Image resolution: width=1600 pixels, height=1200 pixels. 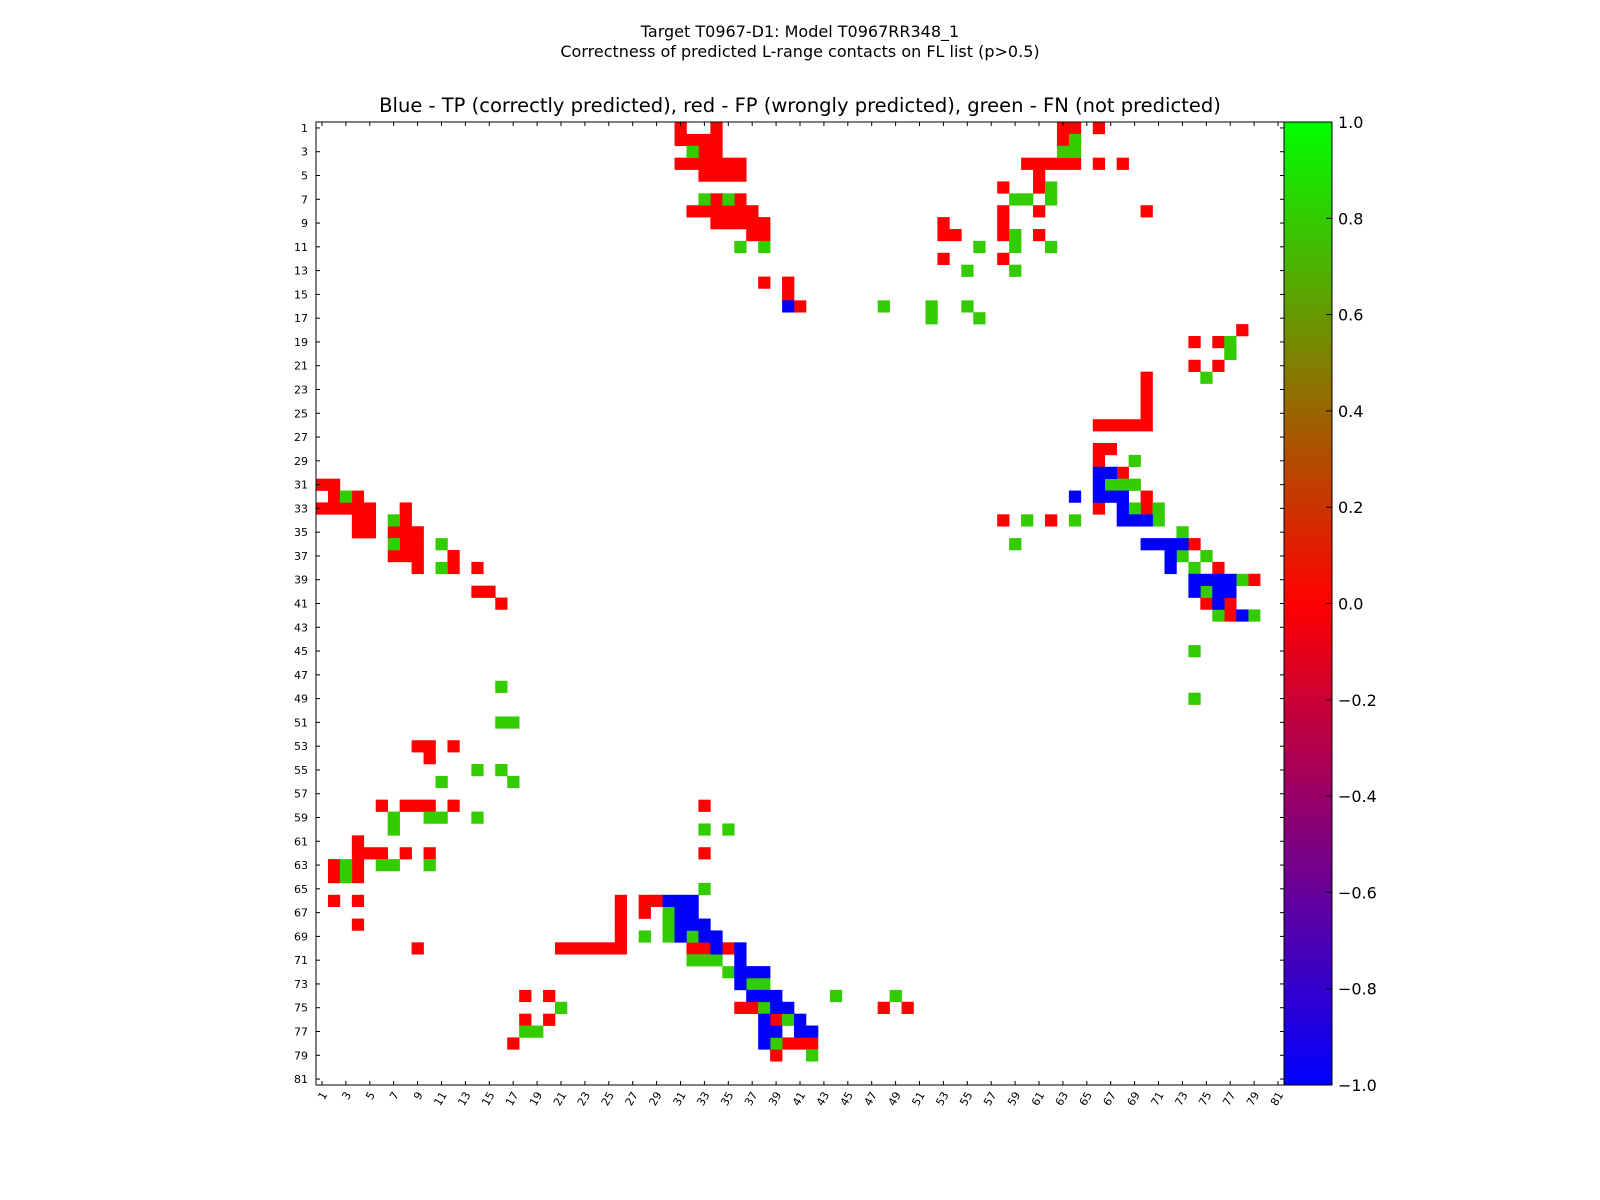 What do you see at coordinates (301, 532) in the screenshot?
I see `y-tick-label: 35` at bounding box center [301, 532].